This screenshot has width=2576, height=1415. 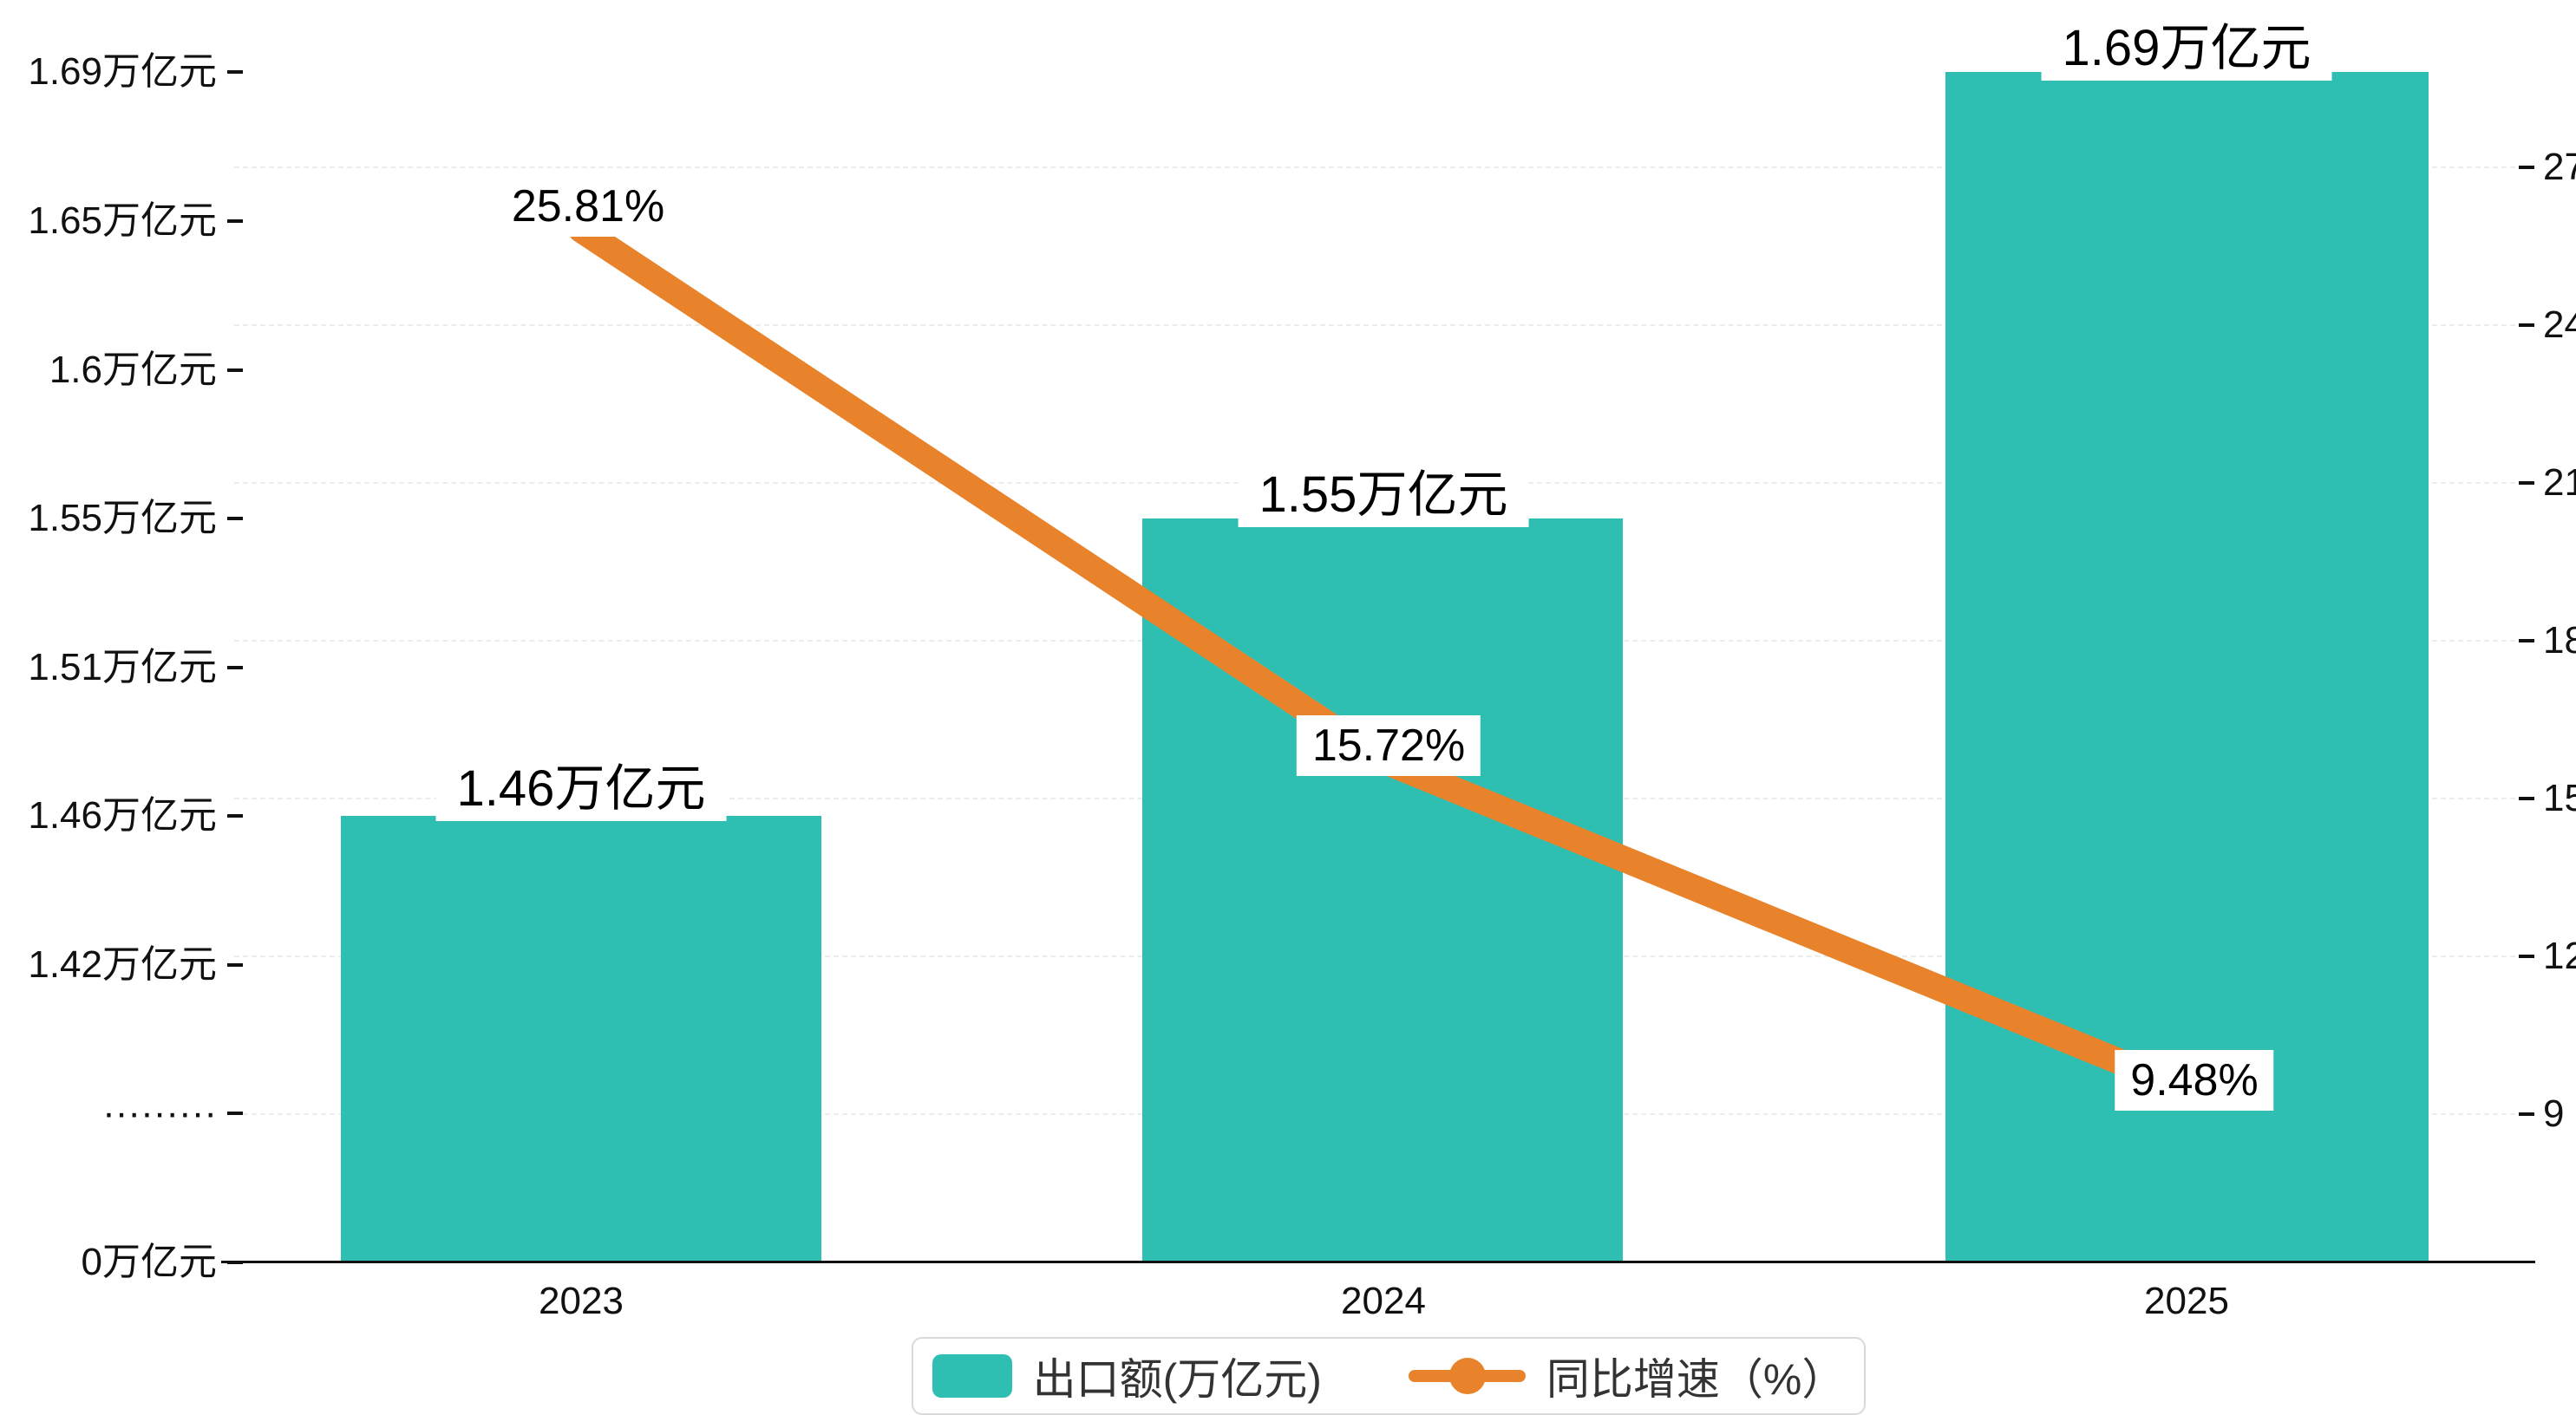 I want to click on legend: 出口额(万亿元) 同比增速（%）, so click(x=1389, y=1376).